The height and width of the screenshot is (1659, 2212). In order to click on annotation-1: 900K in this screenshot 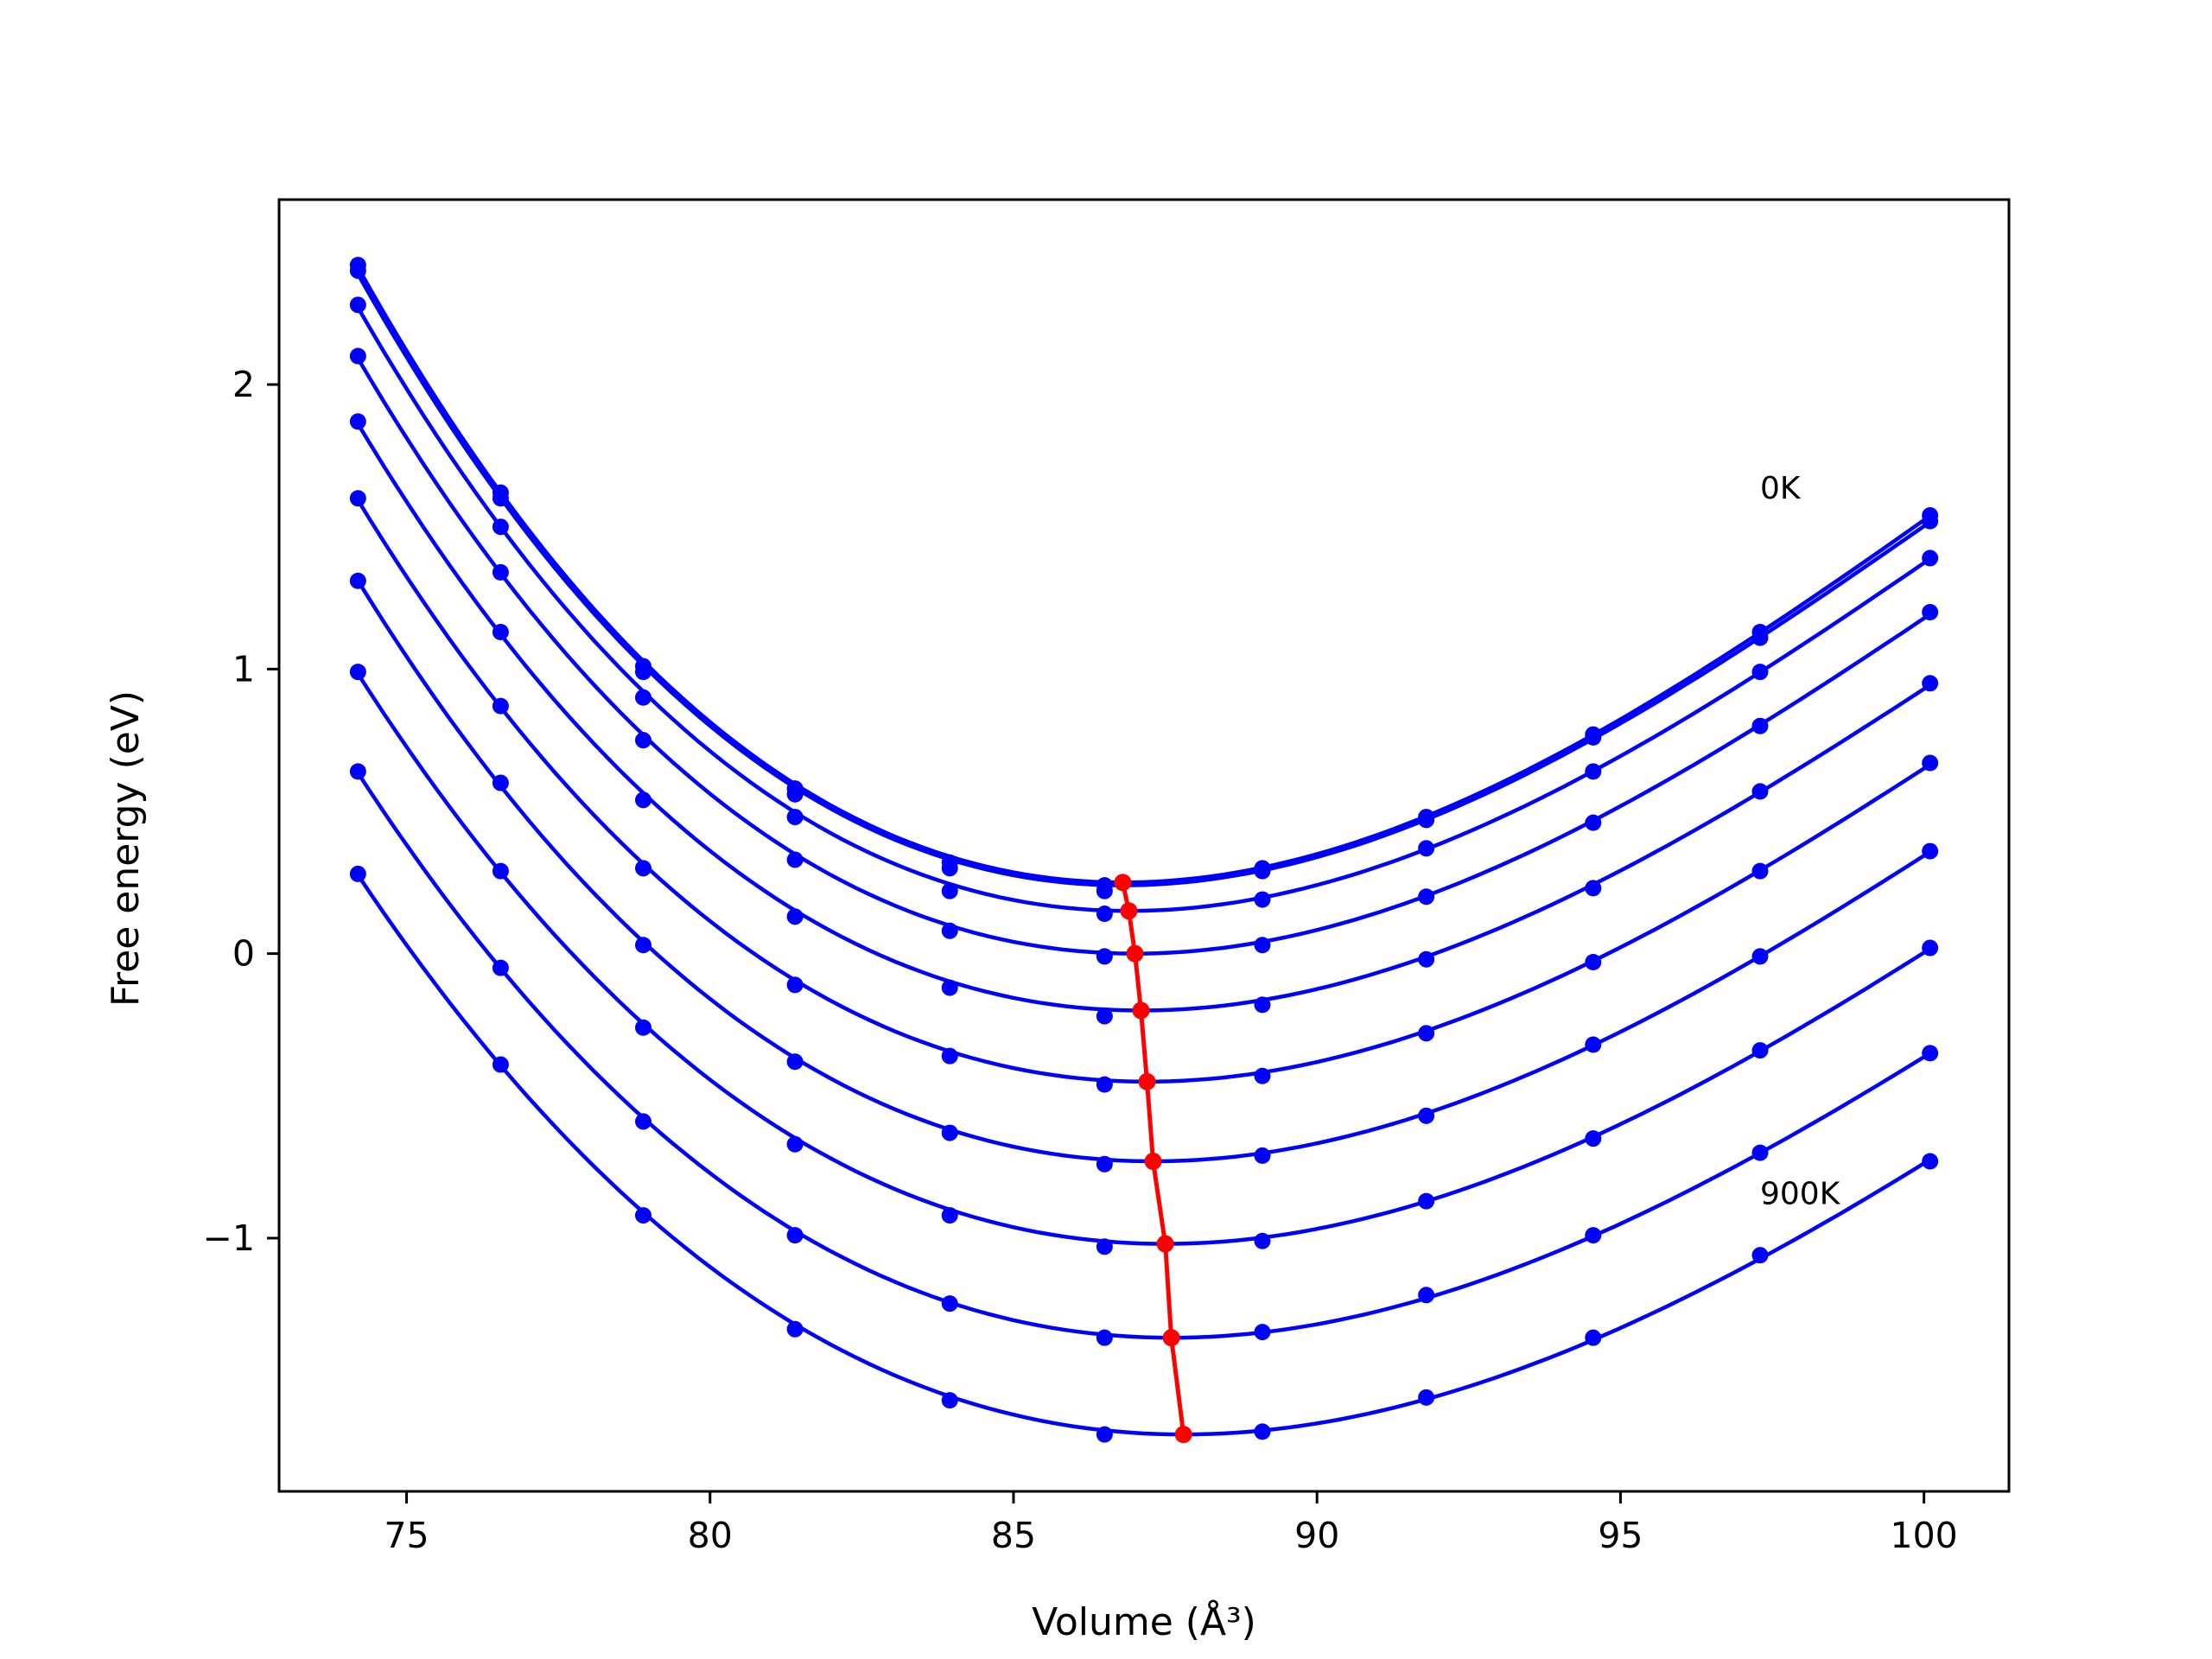, I will do `click(1800, 1193)`.